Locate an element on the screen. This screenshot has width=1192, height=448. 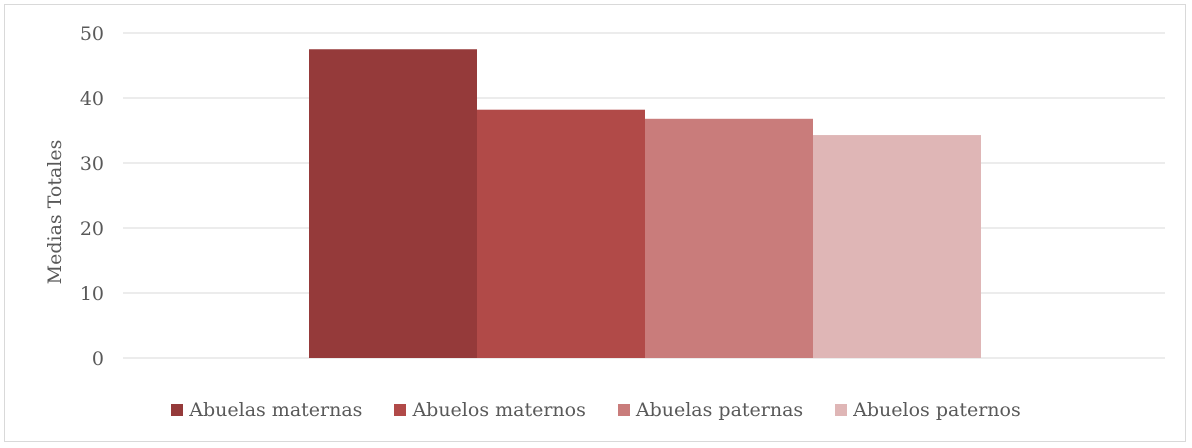
bar-abuelos-maternos is located at coordinates (561, 233).